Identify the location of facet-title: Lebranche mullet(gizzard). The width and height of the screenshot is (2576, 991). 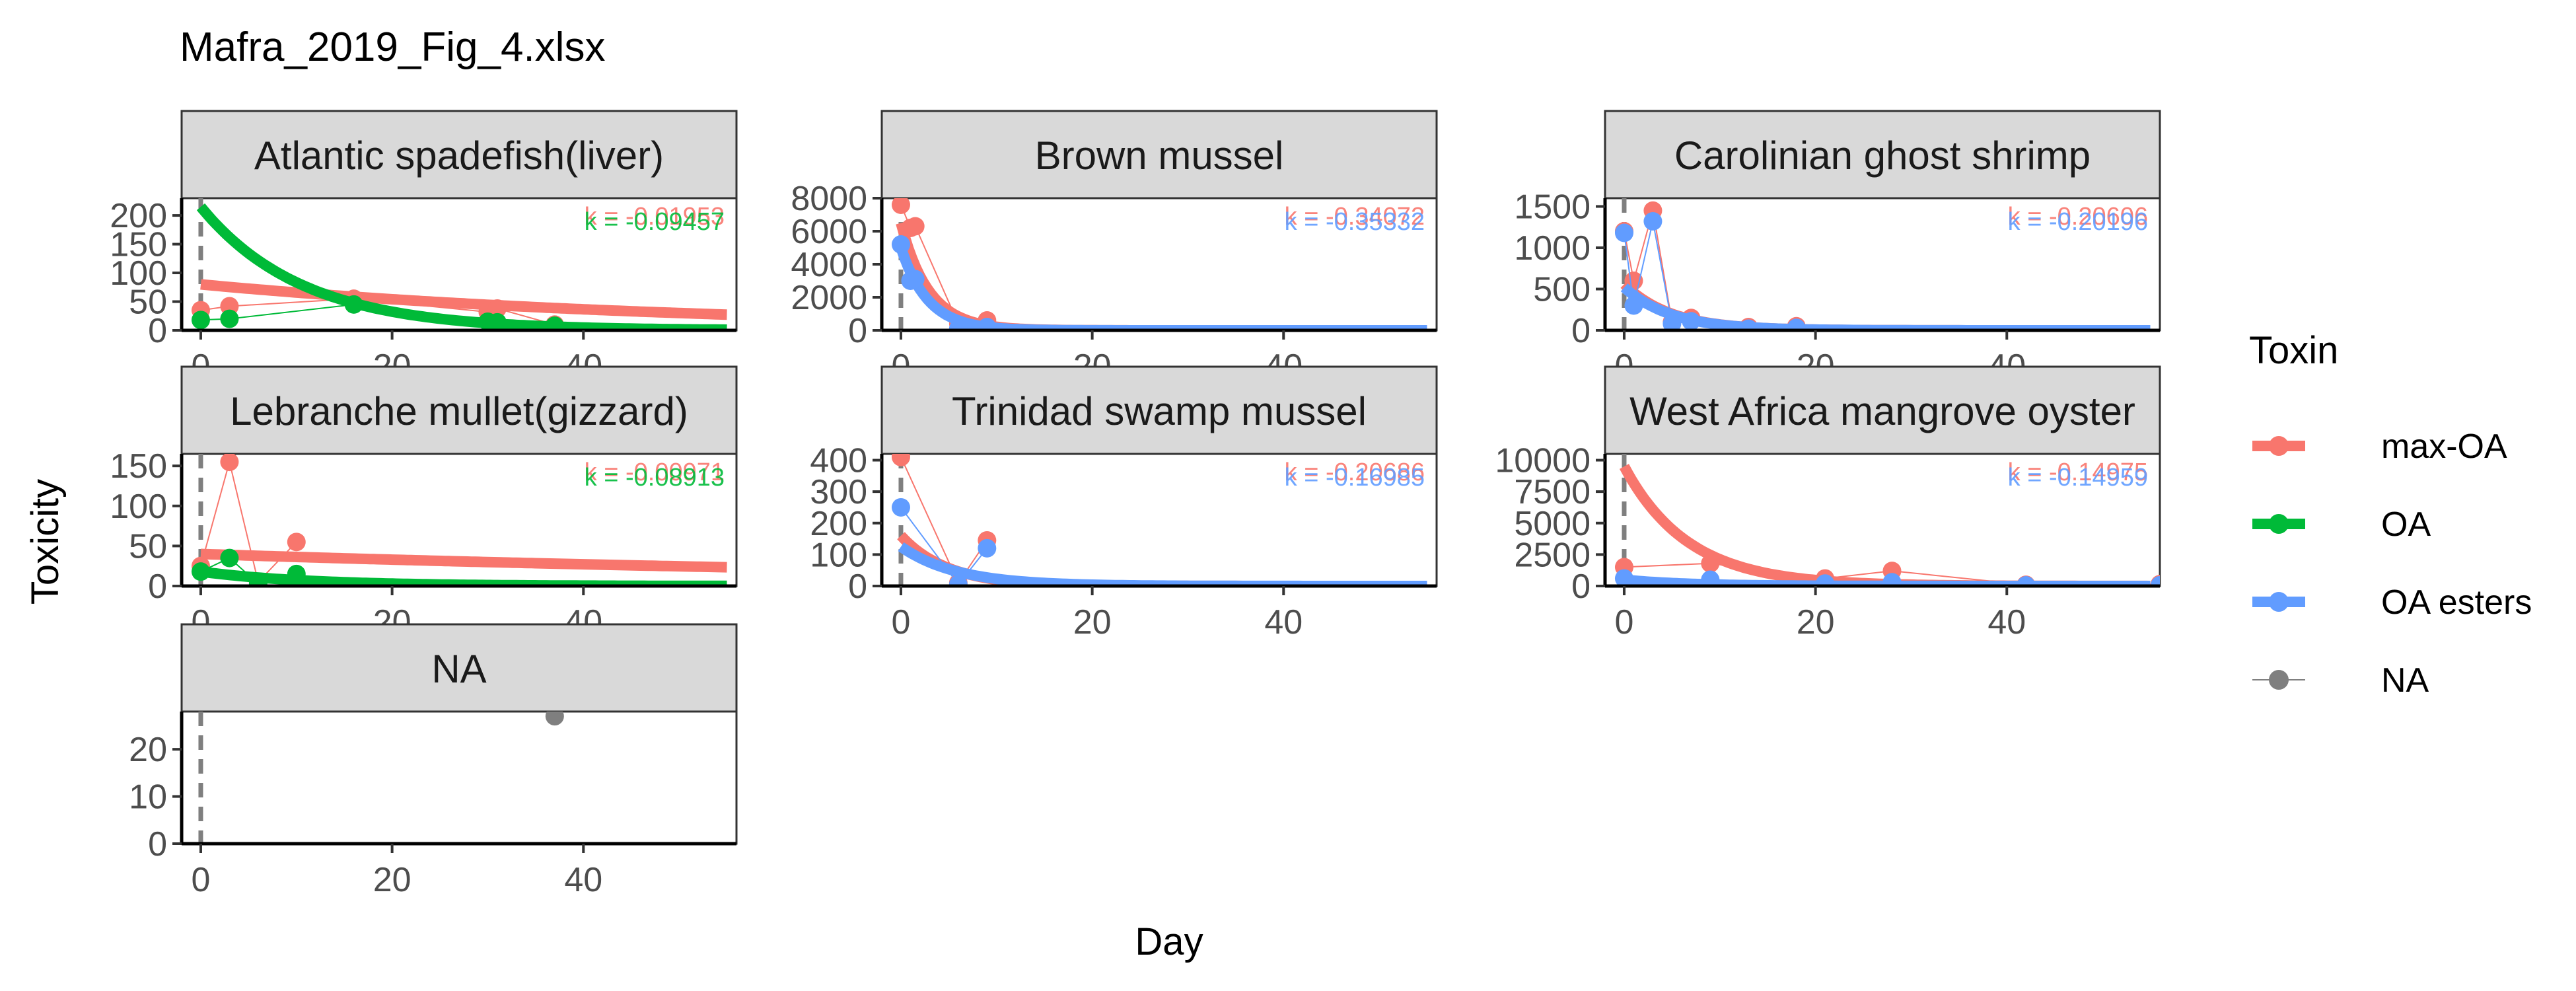
(459, 411).